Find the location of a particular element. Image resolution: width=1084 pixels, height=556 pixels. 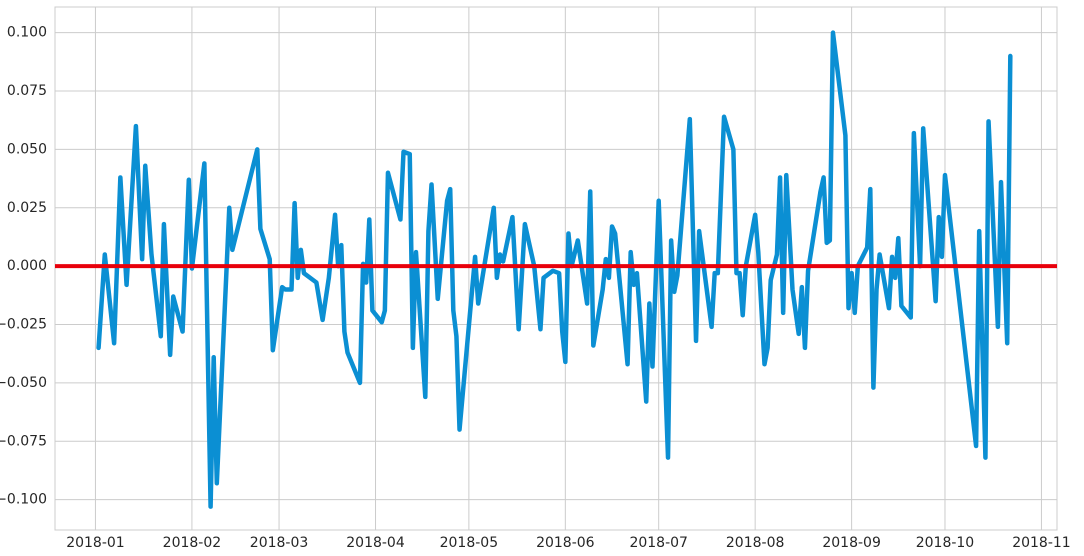

x-tick-label: 2018-01 is located at coordinates (95, 543).